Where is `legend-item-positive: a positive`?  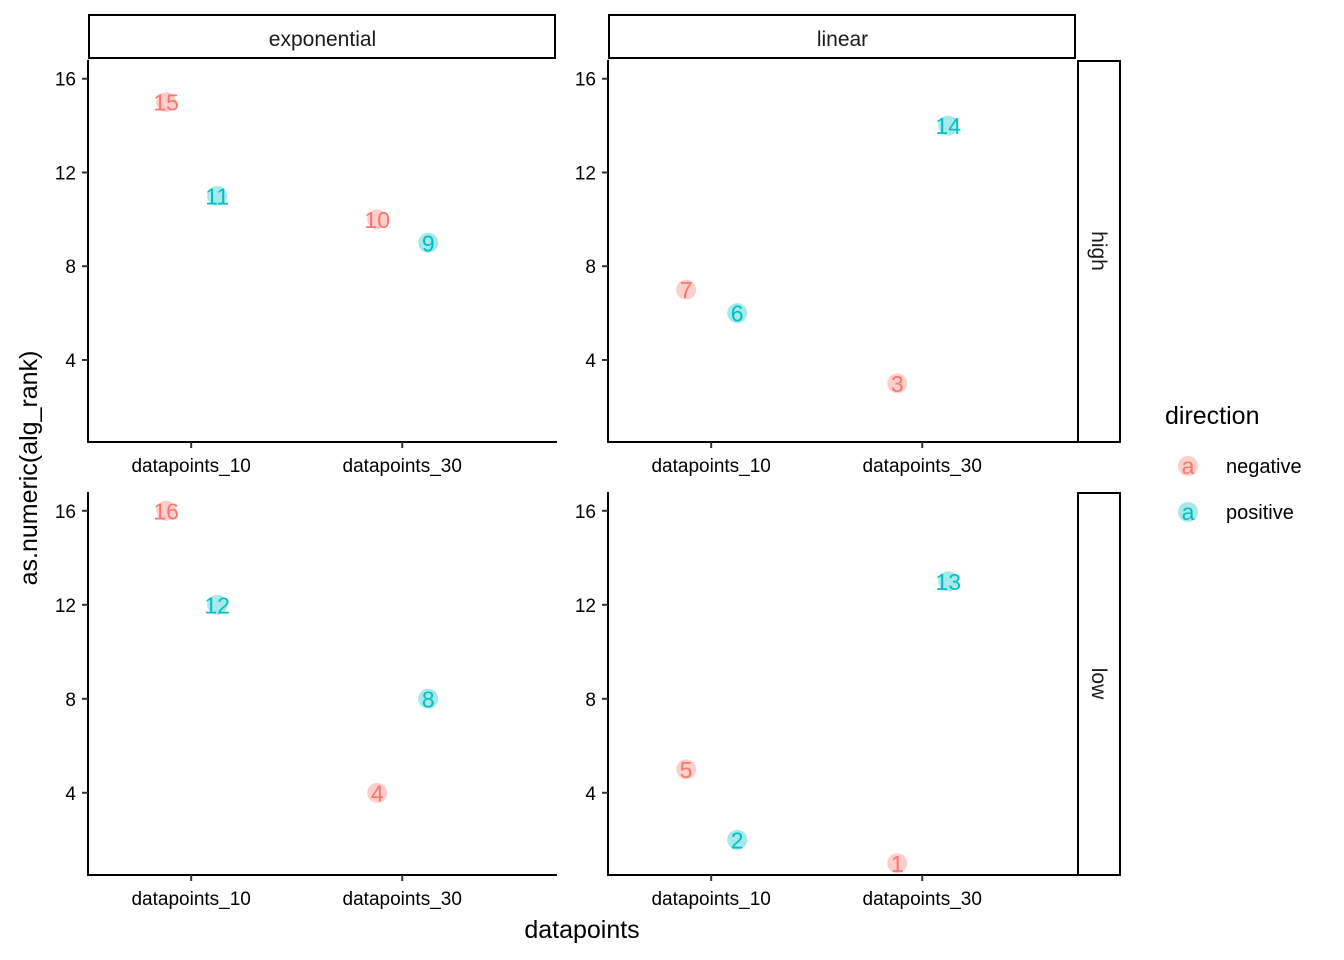 legend-item-positive: a positive is located at coordinates (1236, 512).